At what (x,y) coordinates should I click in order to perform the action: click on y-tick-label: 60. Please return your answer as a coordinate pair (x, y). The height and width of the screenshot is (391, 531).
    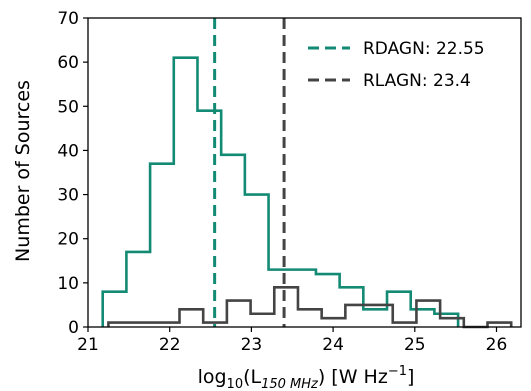
    Looking at the image, I should click on (68, 63).